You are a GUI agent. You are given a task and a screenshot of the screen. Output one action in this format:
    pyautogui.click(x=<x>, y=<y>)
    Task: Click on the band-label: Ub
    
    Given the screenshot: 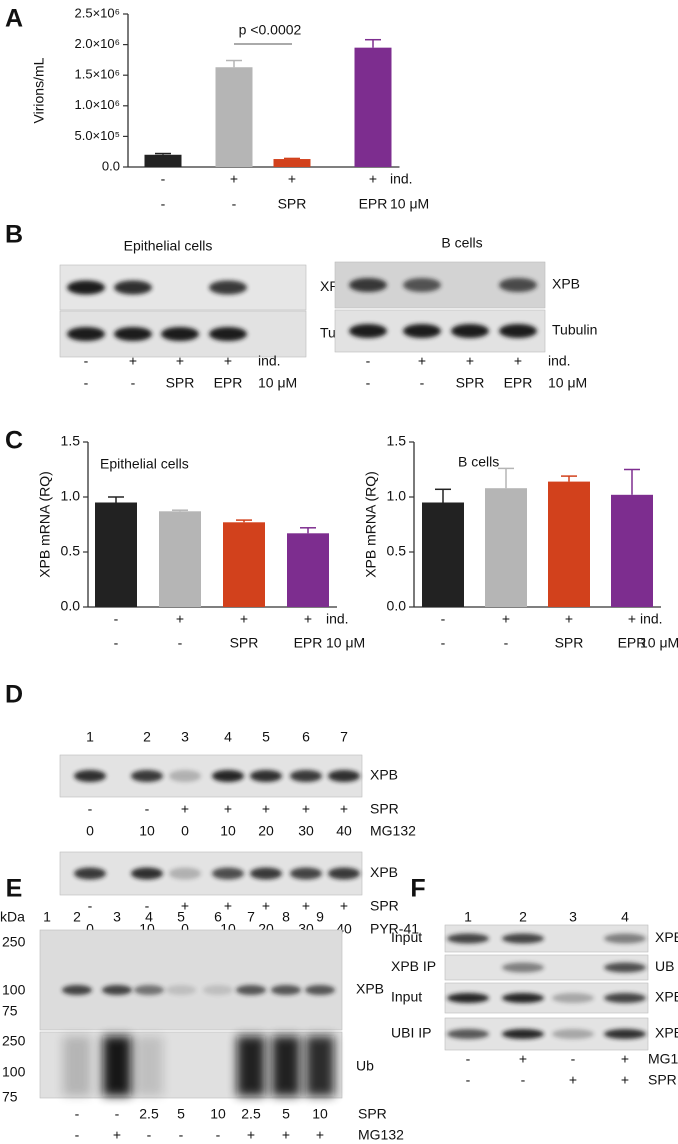 What is the action you would take?
    pyautogui.click(x=365, y=1066)
    